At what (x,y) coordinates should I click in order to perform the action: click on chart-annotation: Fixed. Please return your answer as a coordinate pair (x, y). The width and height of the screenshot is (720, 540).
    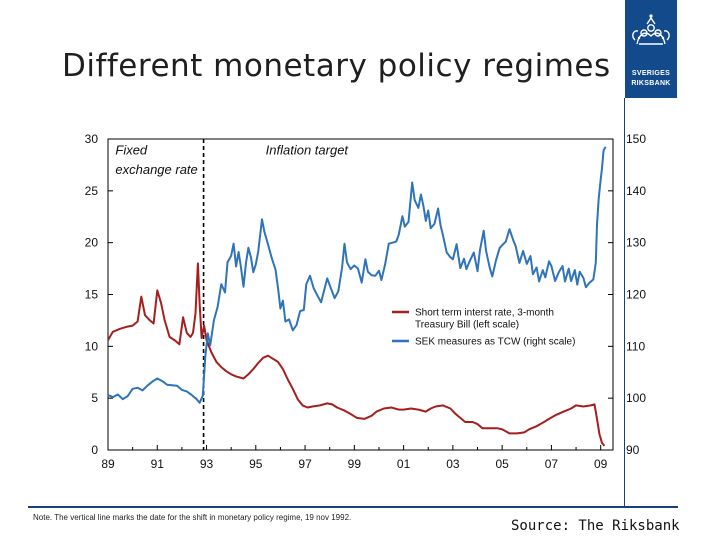
    Looking at the image, I should click on (131, 150).